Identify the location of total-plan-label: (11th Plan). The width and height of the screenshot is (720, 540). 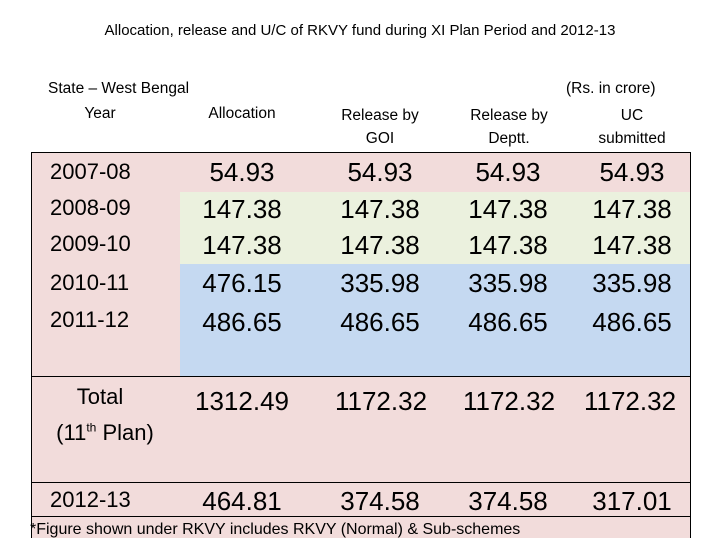
(105, 433).